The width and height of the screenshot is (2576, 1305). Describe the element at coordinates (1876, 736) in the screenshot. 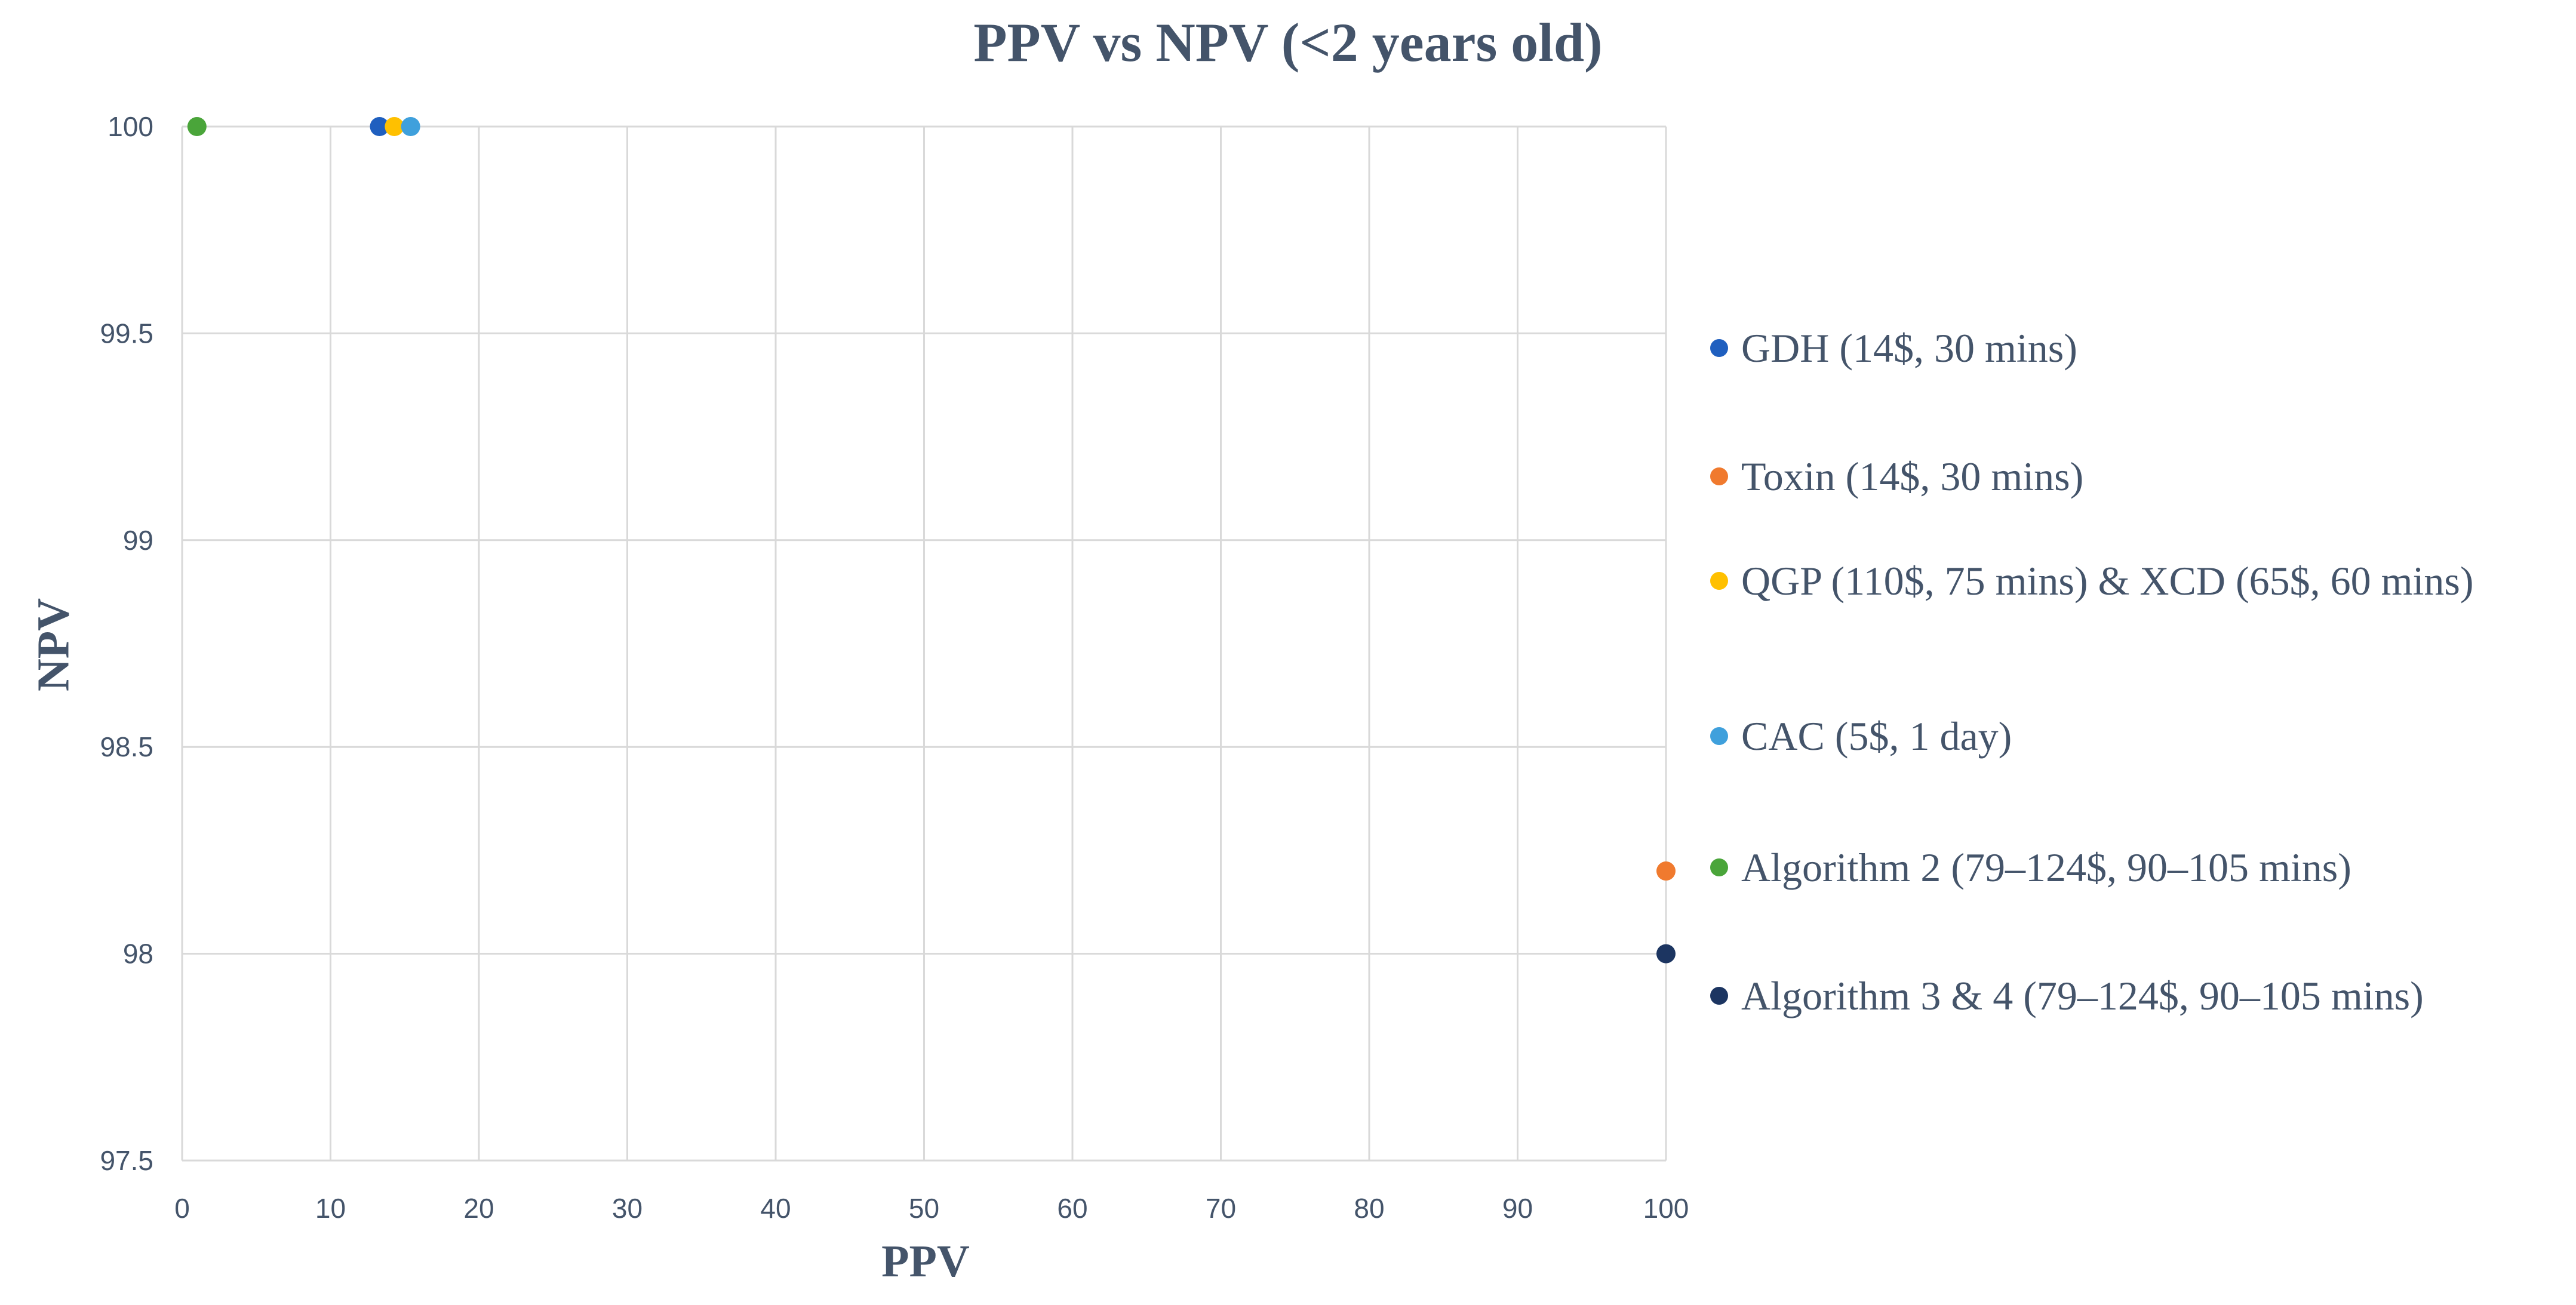

I see `legend-label: CAC (5$, 1 day)` at that location.